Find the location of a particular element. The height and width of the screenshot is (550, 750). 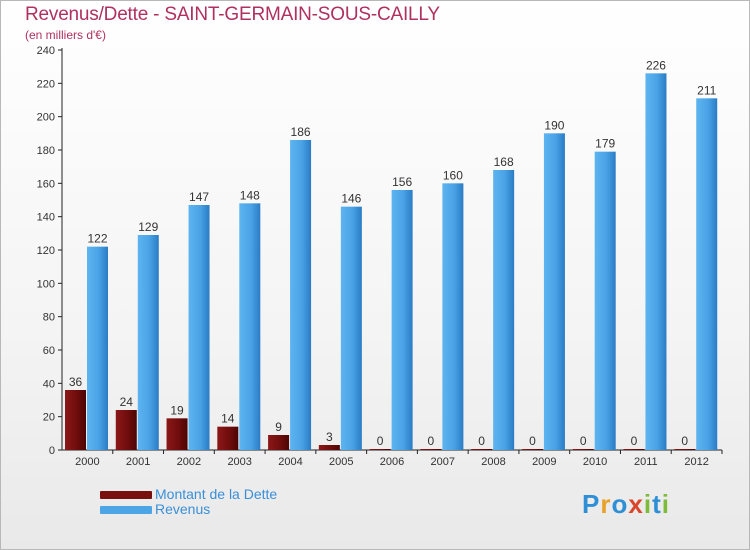

data-label-revenus: 168 is located at coordinates (504, 162).